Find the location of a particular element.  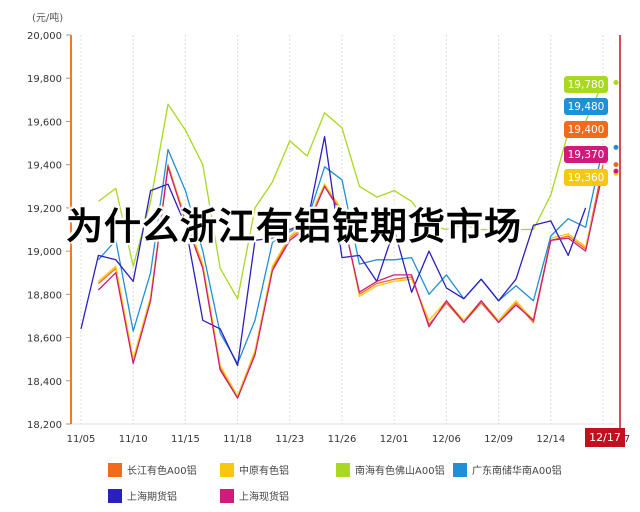

y-tick-label: 18,400 is located at coordinates (44, 382).